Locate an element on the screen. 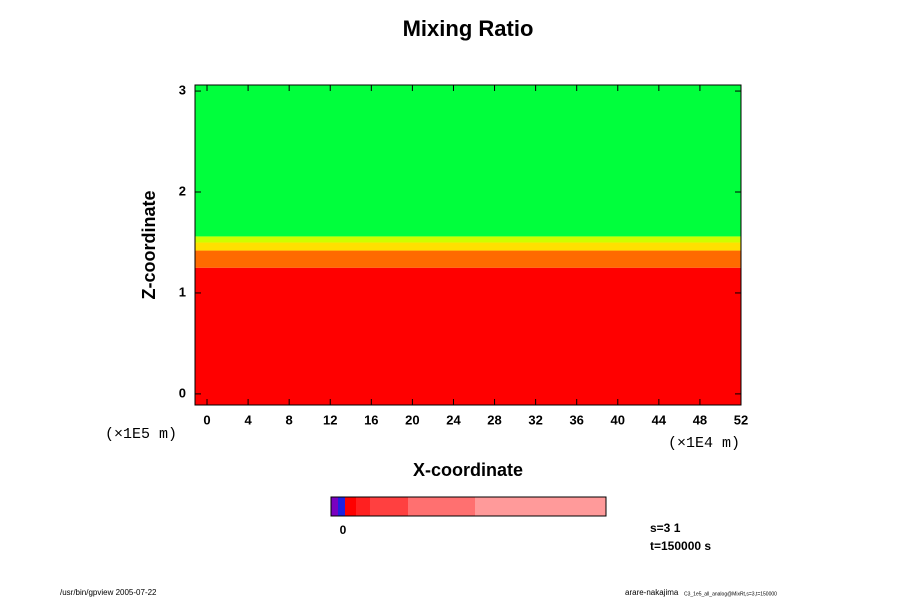 Image resolution: width=900 pixels, height=600 pixels. y-tick-label: 3 is located at coordinates (182, 89).